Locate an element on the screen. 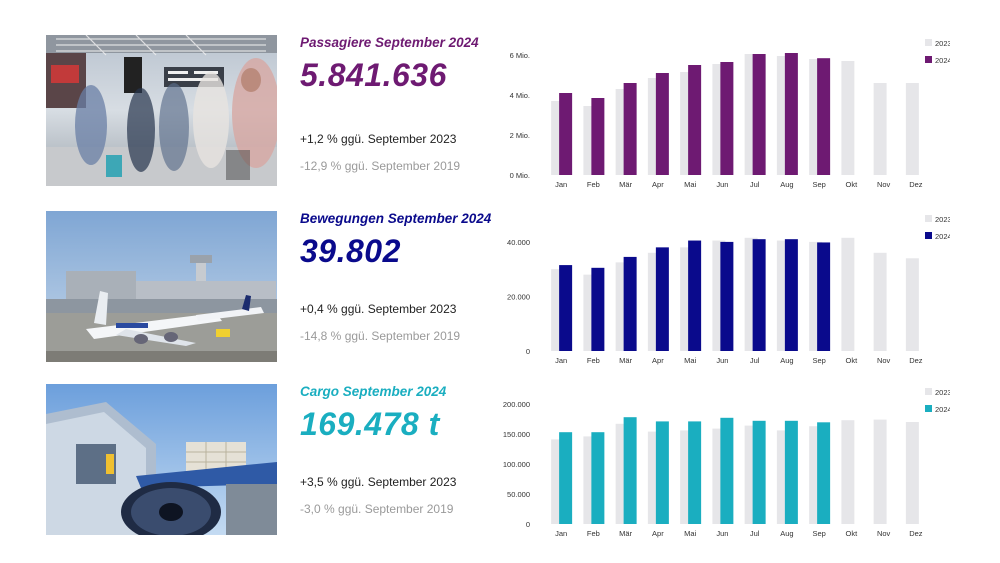 The height and width of the screenshot is (563, 1000). movements-cmp-2023: +0,4 % ggü. September 2023 is located at coordinates (378, 309).